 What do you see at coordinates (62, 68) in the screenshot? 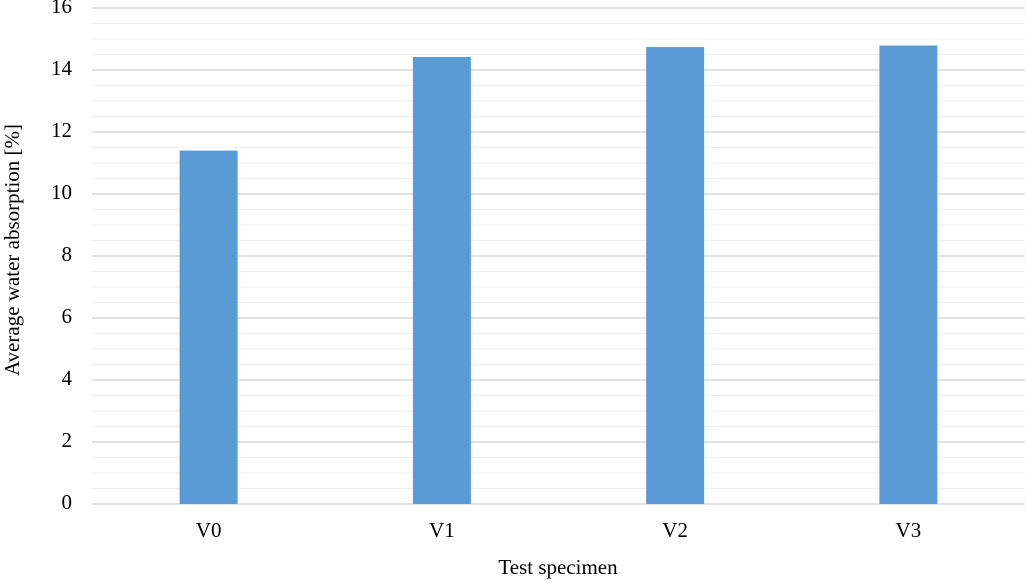
I see `y-tick-label: 14` at bounding box center [62, 68].